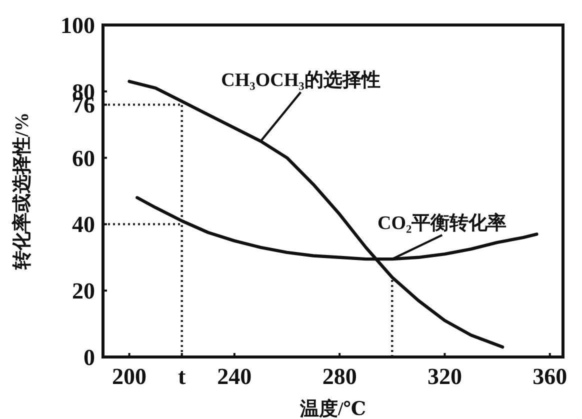  What do you see at coordinates (83, 291) in the screenshot?
I see `y-tick-label: 20` at bounding box center [83, 291].